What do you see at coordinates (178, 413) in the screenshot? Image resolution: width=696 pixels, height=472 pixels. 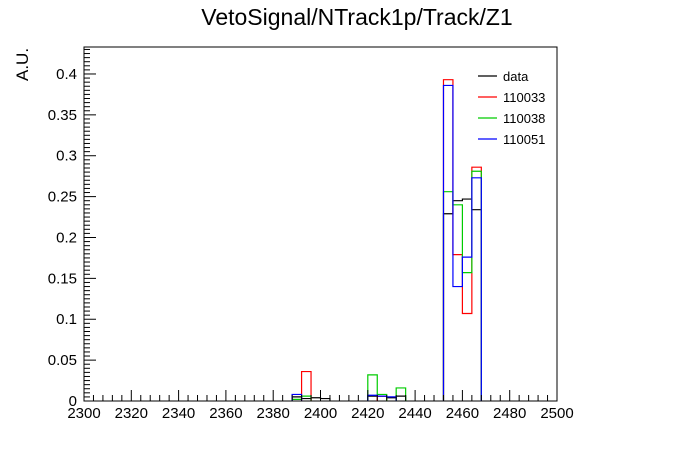 I see `x-tick-label: 2340` at bounding box center [178, 413].